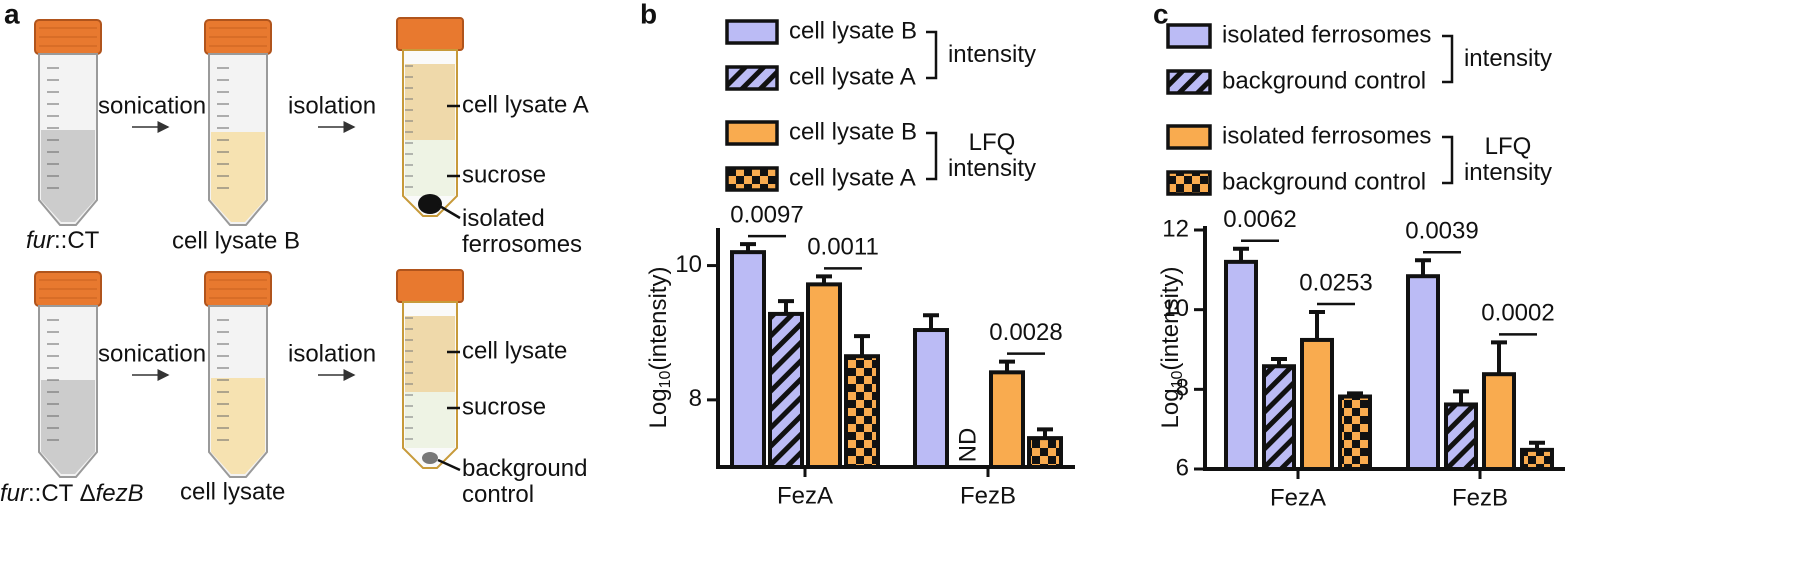 The image size is (1800, 587). Describe the element at coordinates (853, 30) in the screenshot. I see `legend-label: cell lysate B` at that location.